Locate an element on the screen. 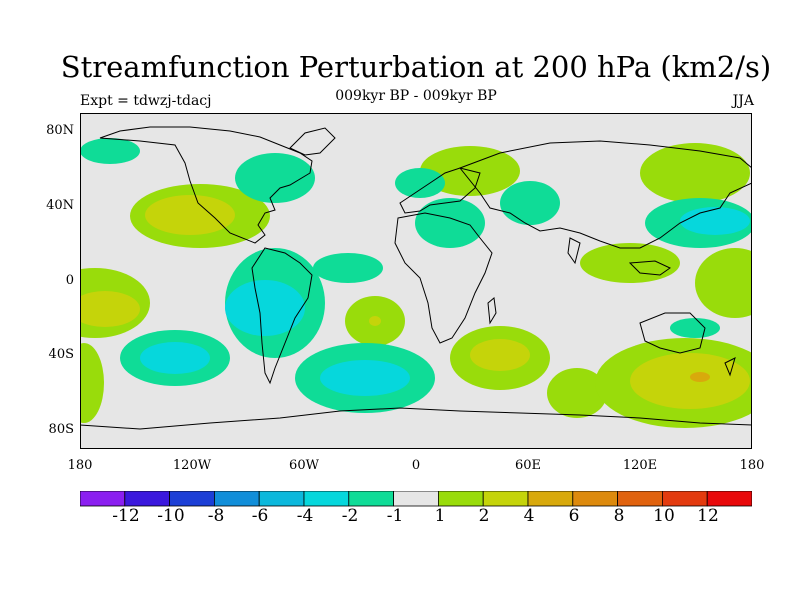  lat-label-80s: 80S is located at coordinates (61, 429).